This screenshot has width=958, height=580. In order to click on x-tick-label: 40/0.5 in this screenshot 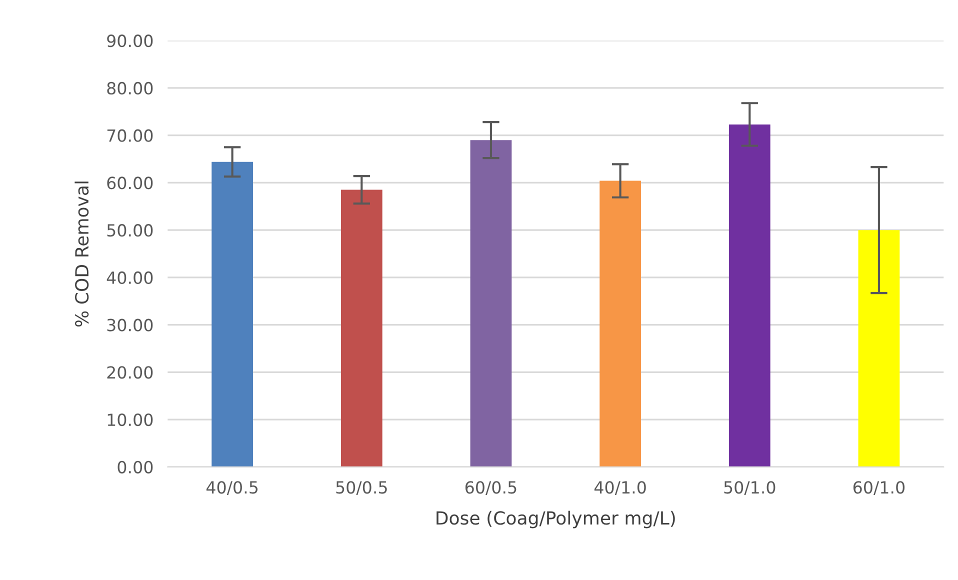, I will do `click(232, 488)`.